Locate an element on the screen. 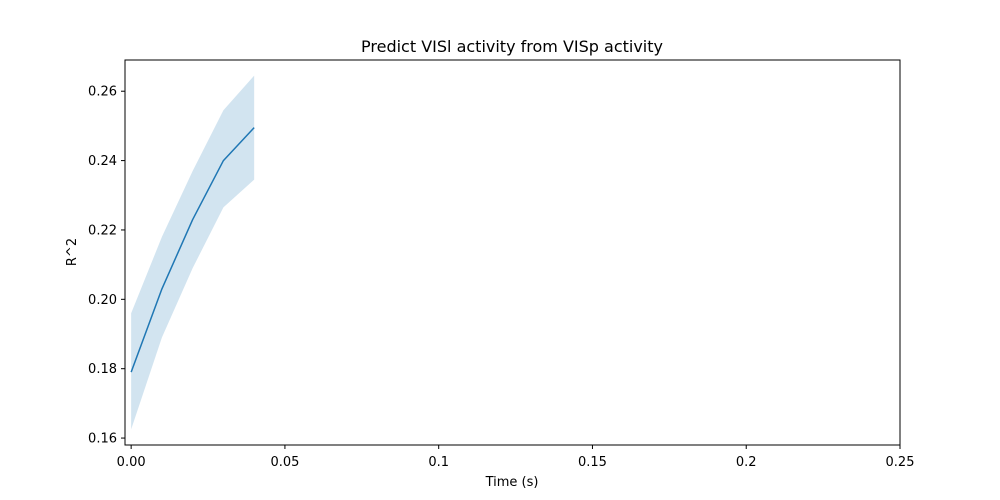 The width and height of the screenshot is (1000, 500). x-tick-label: 0.25 is located at coordinates (900, 462).